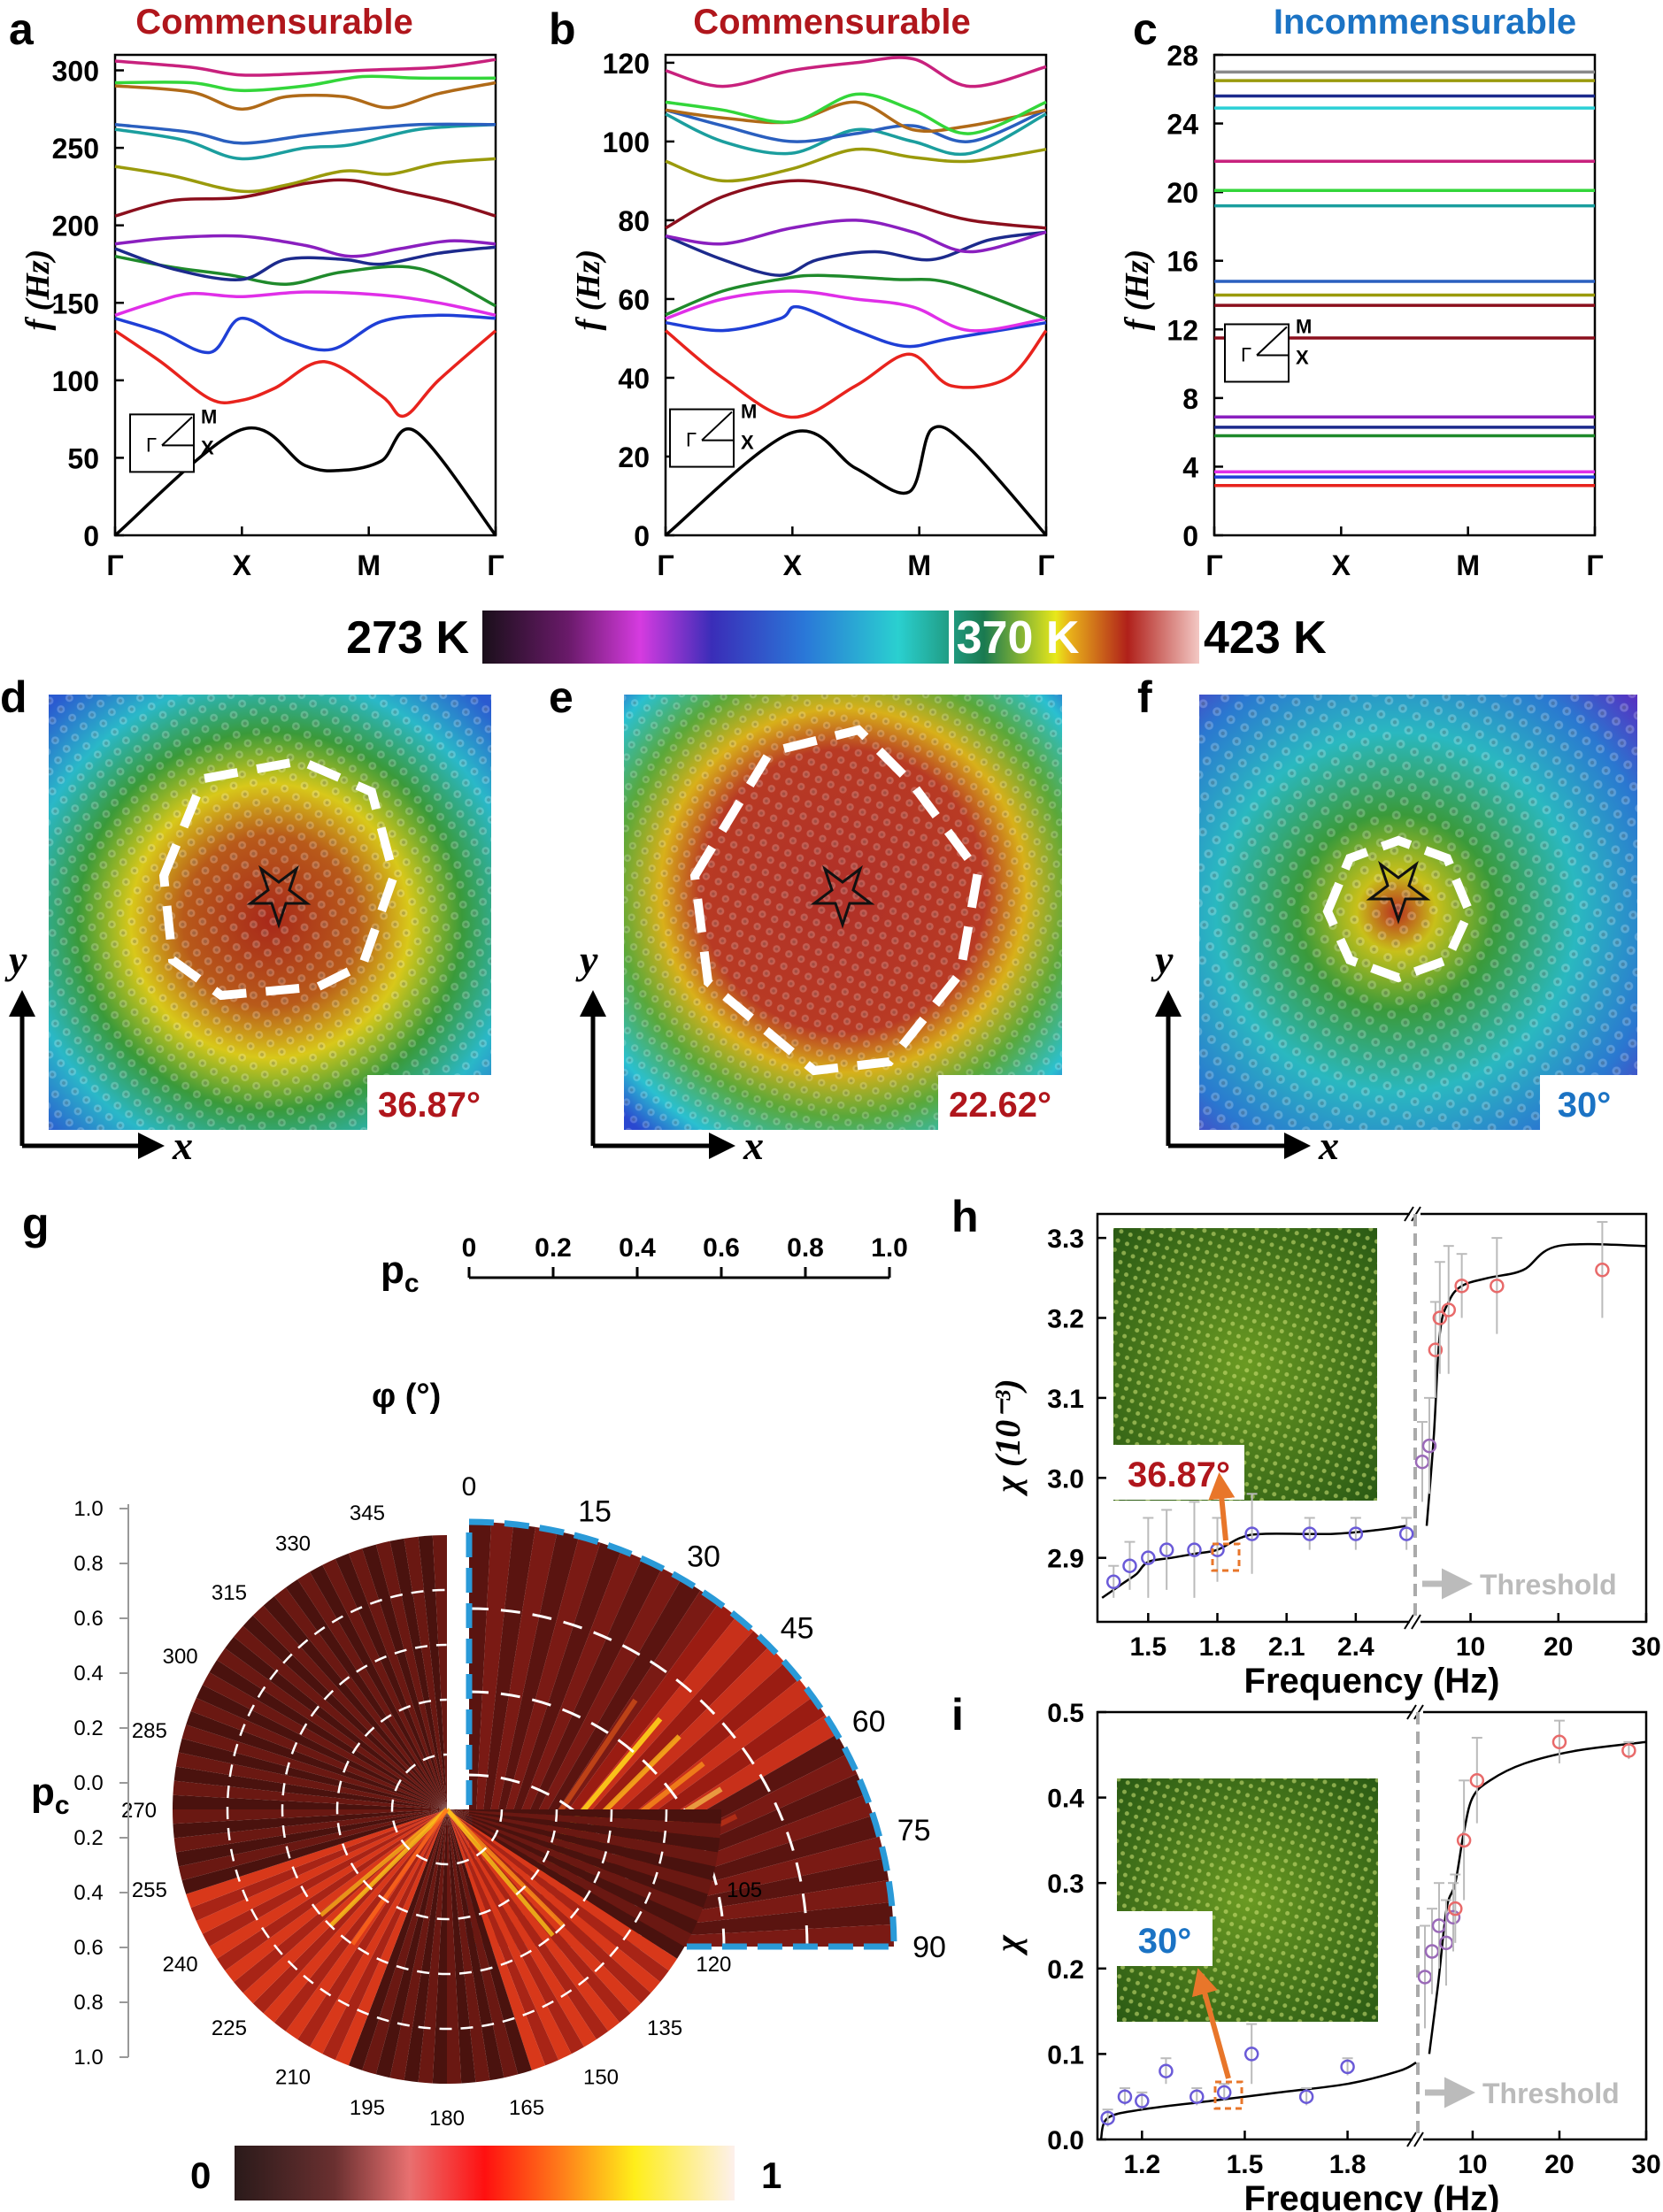  I want to click on outer-angle-label: 240, so click(181, 1965).